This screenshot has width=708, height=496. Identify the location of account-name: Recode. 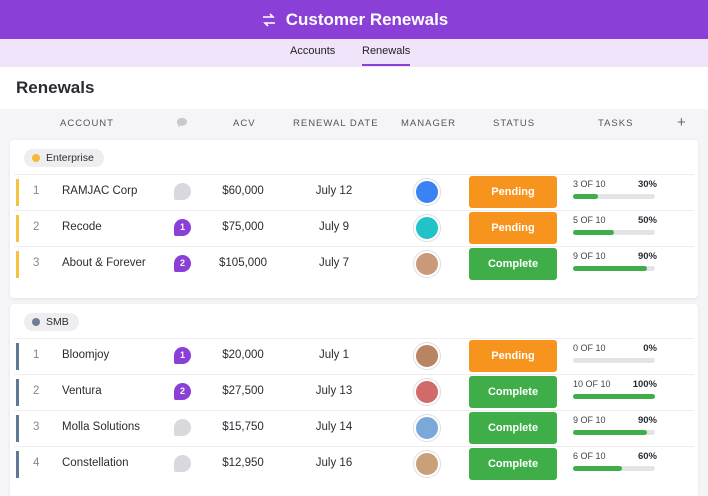
(82, 227).